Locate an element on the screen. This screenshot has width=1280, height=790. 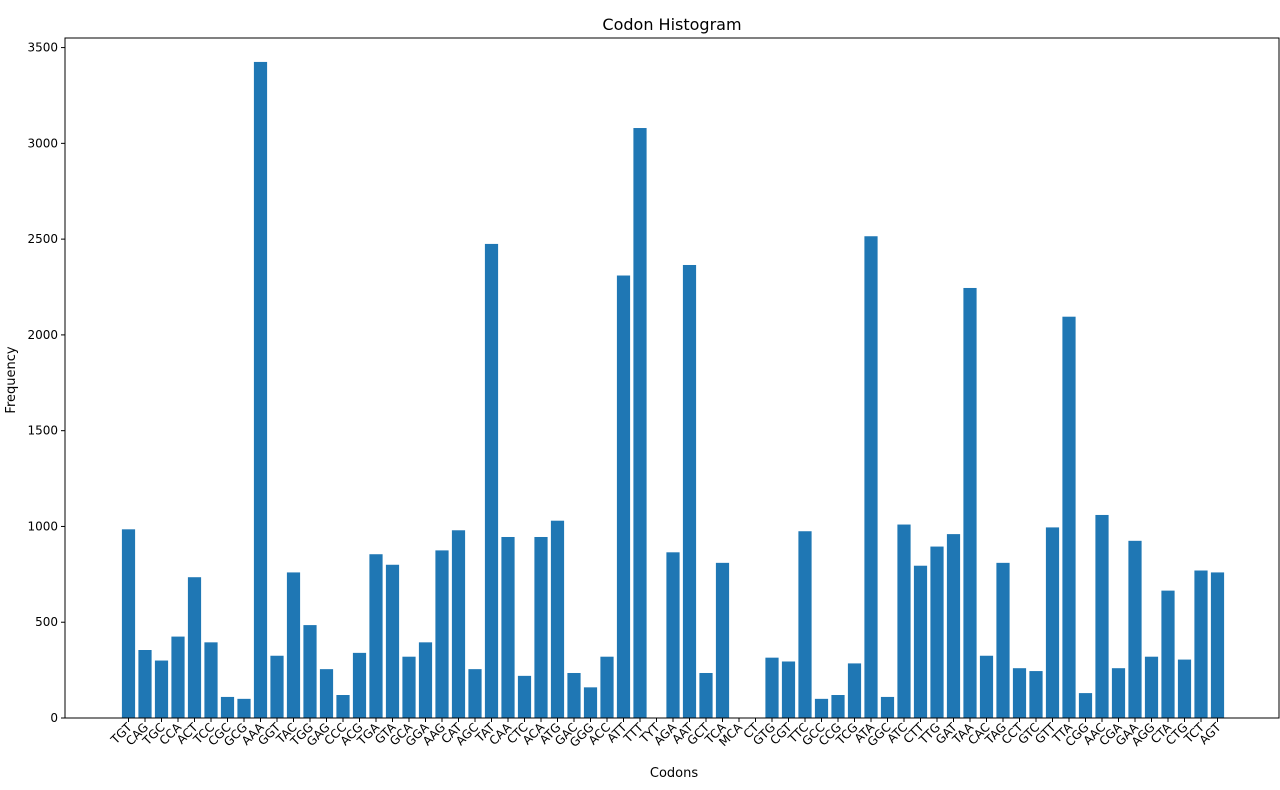
bar-cct is located at coordinates (1019, 693).